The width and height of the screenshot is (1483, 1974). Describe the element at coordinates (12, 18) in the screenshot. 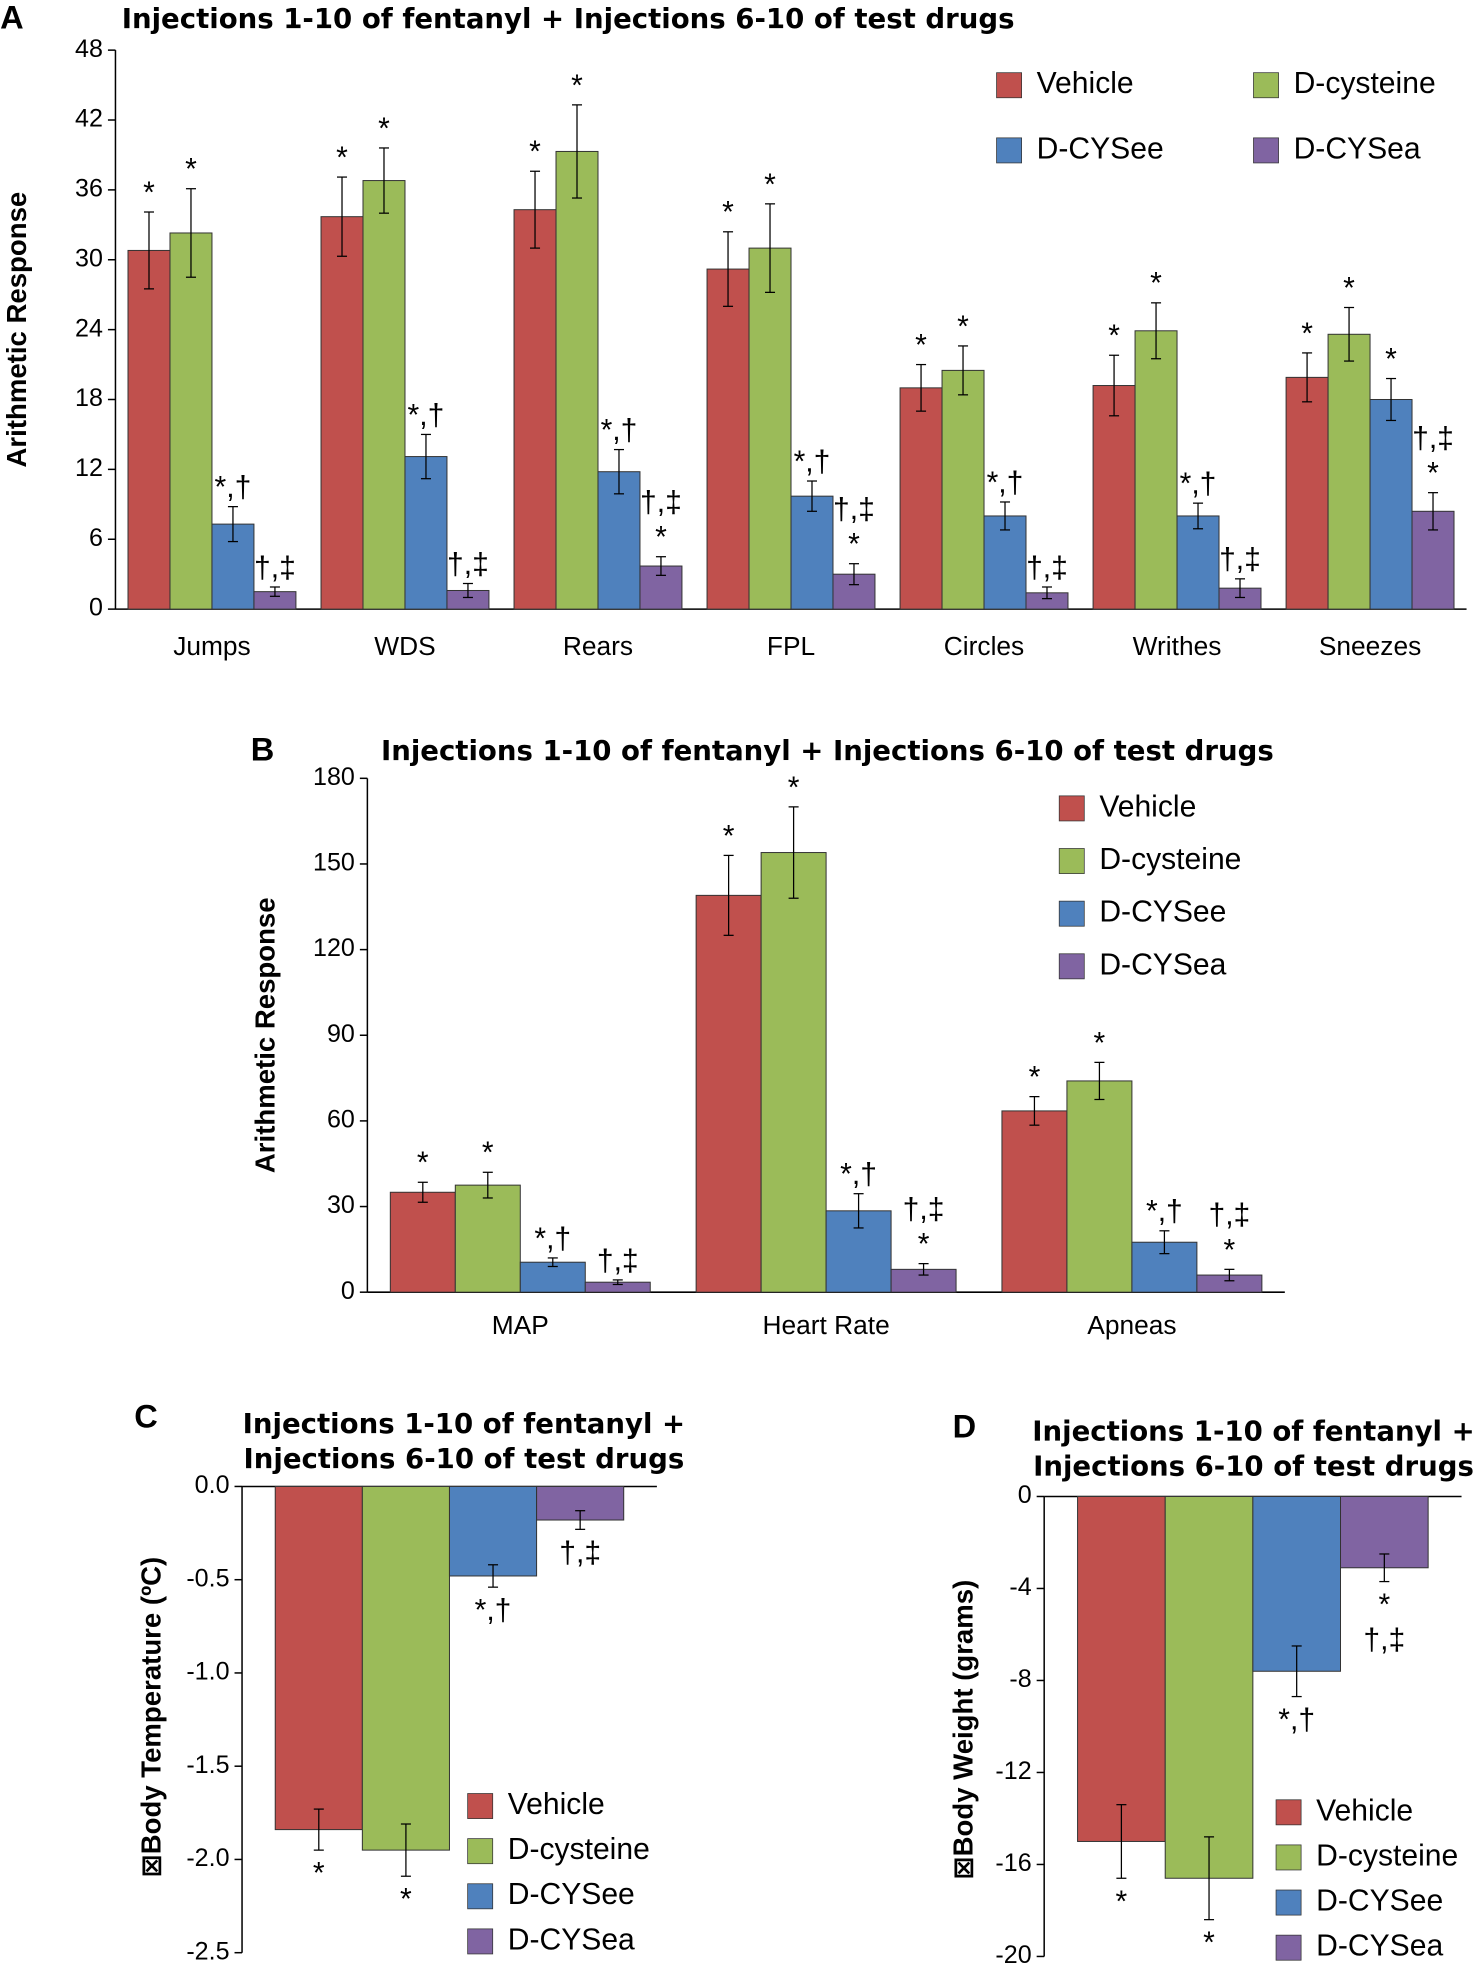

I see `panel-letter: A` at that location.